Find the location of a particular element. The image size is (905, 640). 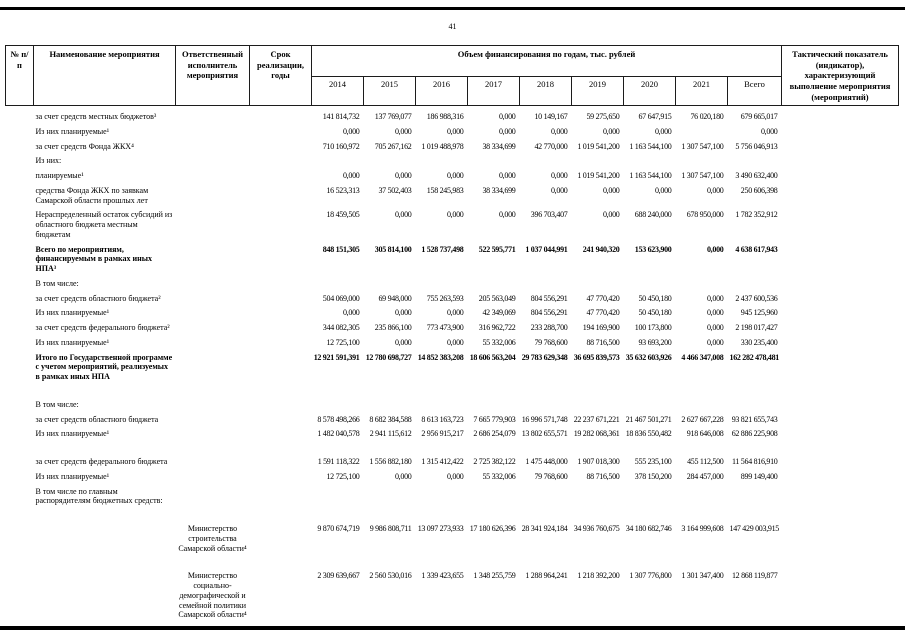

row-name-cell: планируемые¹ is located at coordinates (59, 176).